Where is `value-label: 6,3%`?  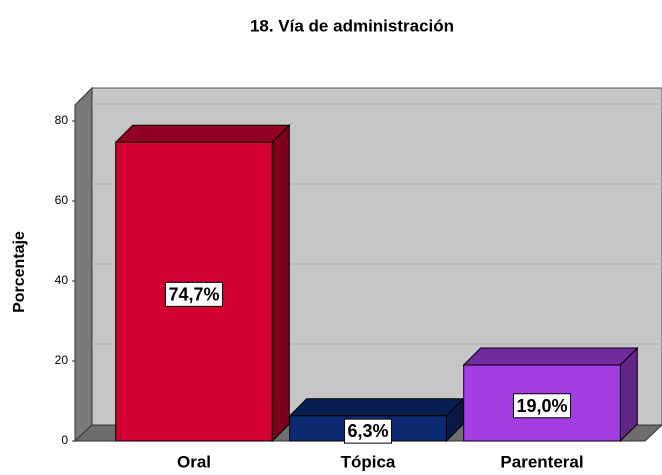
value-label: 6,3% is located at coordinates (367, 431).